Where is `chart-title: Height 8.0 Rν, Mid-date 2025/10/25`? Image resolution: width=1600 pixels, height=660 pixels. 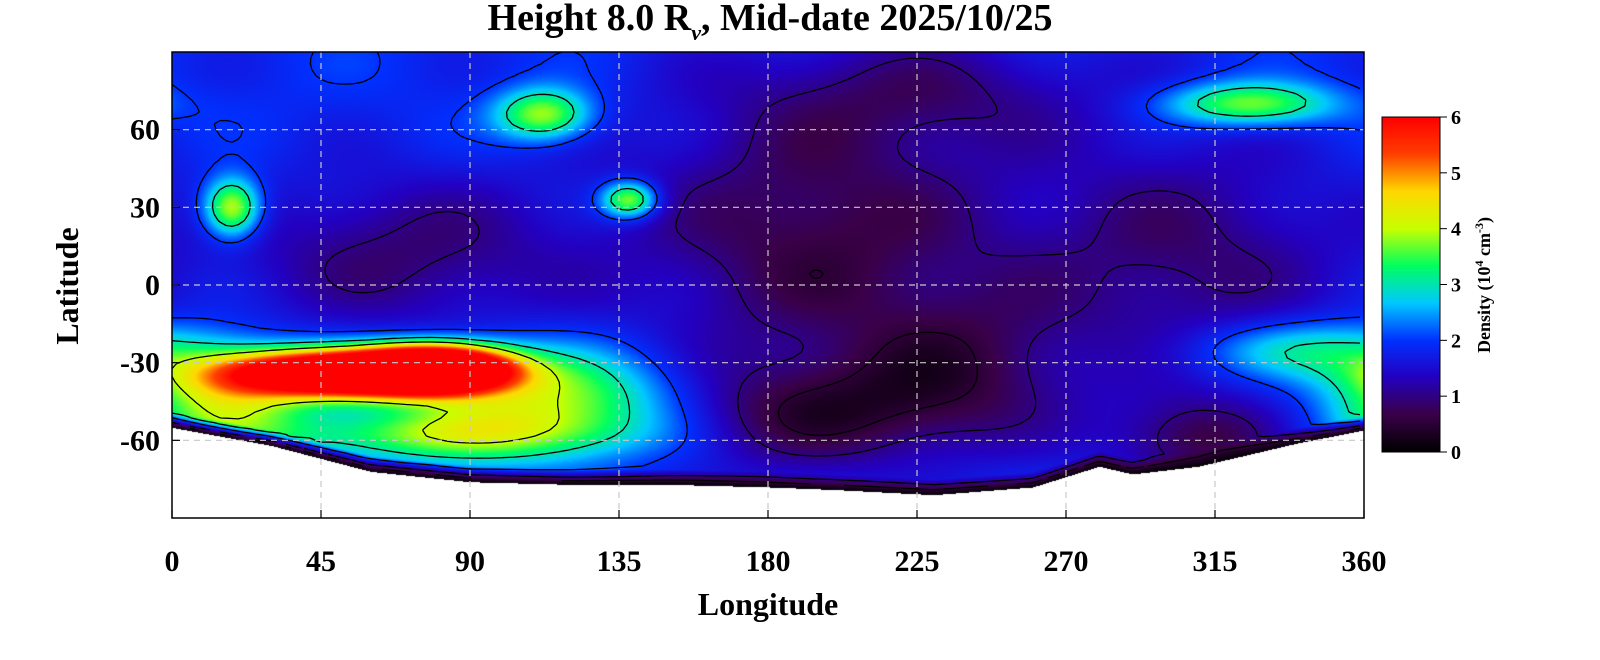
chart-title: Height 8.0 Rν, Mid-date 2025/10/25 is located at coordinates (770, 22).